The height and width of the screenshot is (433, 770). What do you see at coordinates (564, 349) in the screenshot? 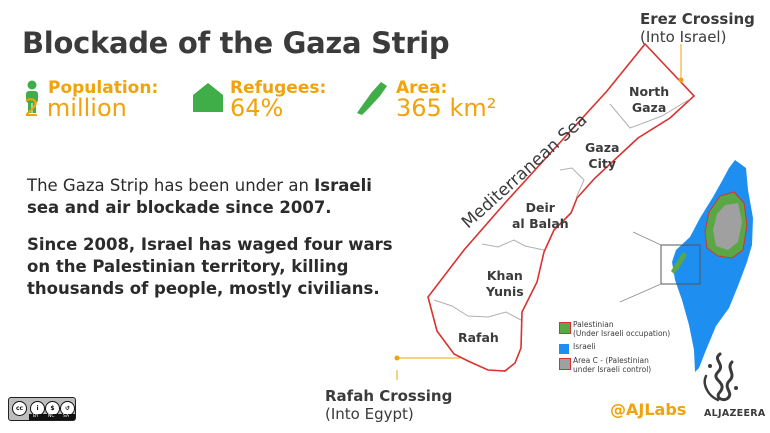
I see `legend-swatch-israeli` at bounding box center [564, 349].